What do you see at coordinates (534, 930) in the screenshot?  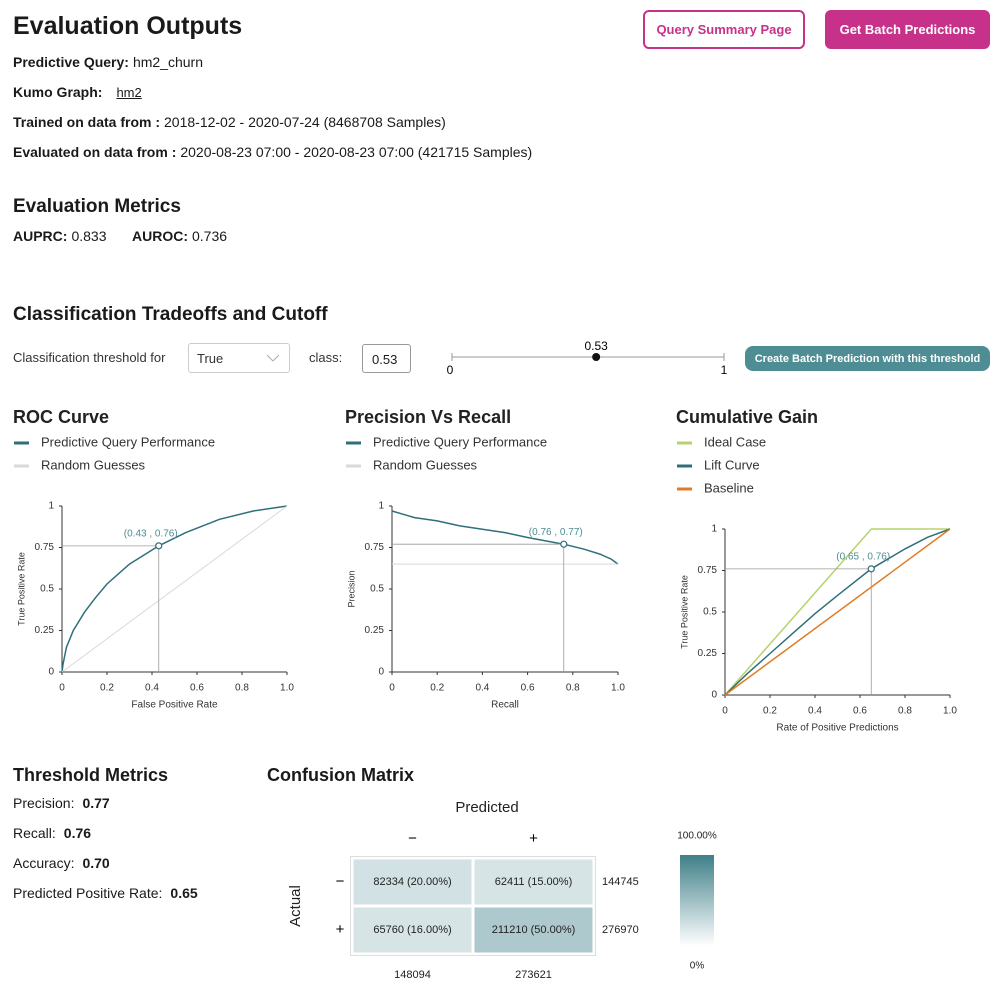 I see `matrix-cell-label: 211210 (50.00%)` at bounding box center [534, 930].